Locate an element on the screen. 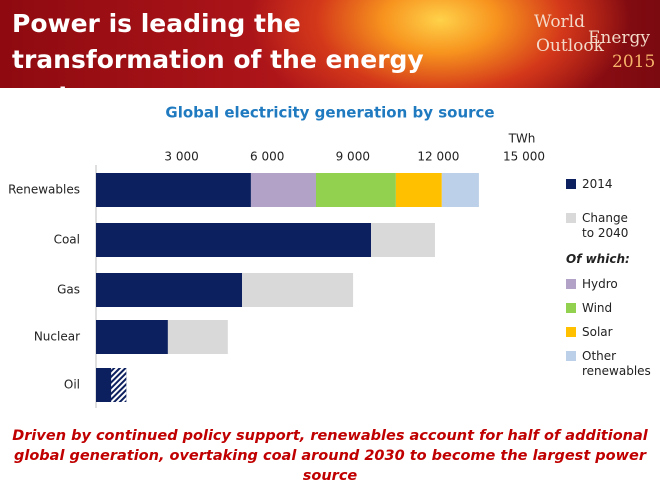 Image resolution: width=660 pixels, height=486 pixels. legend-item: Hydro is located at coordinates (611, 284).